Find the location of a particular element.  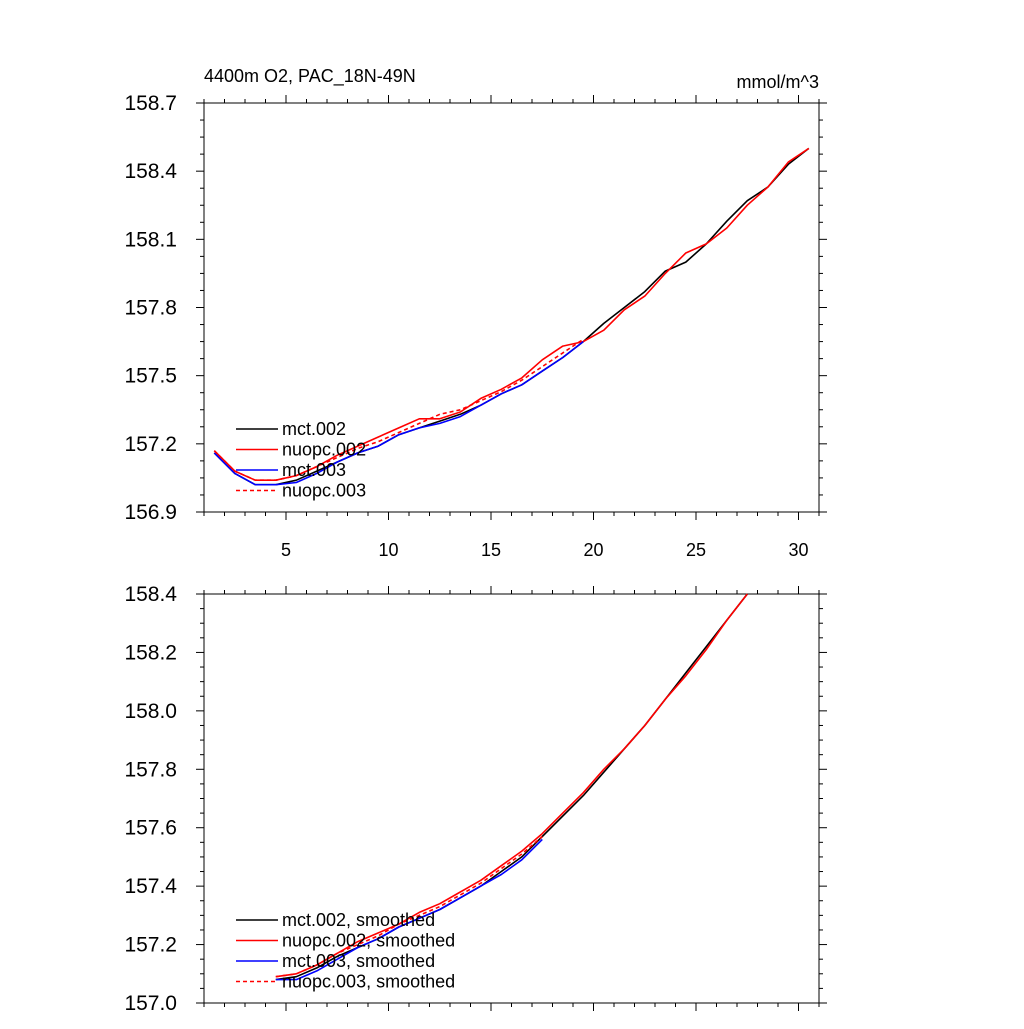

top-y-tick-label: 158.7 is located at coordinates (150, 103).